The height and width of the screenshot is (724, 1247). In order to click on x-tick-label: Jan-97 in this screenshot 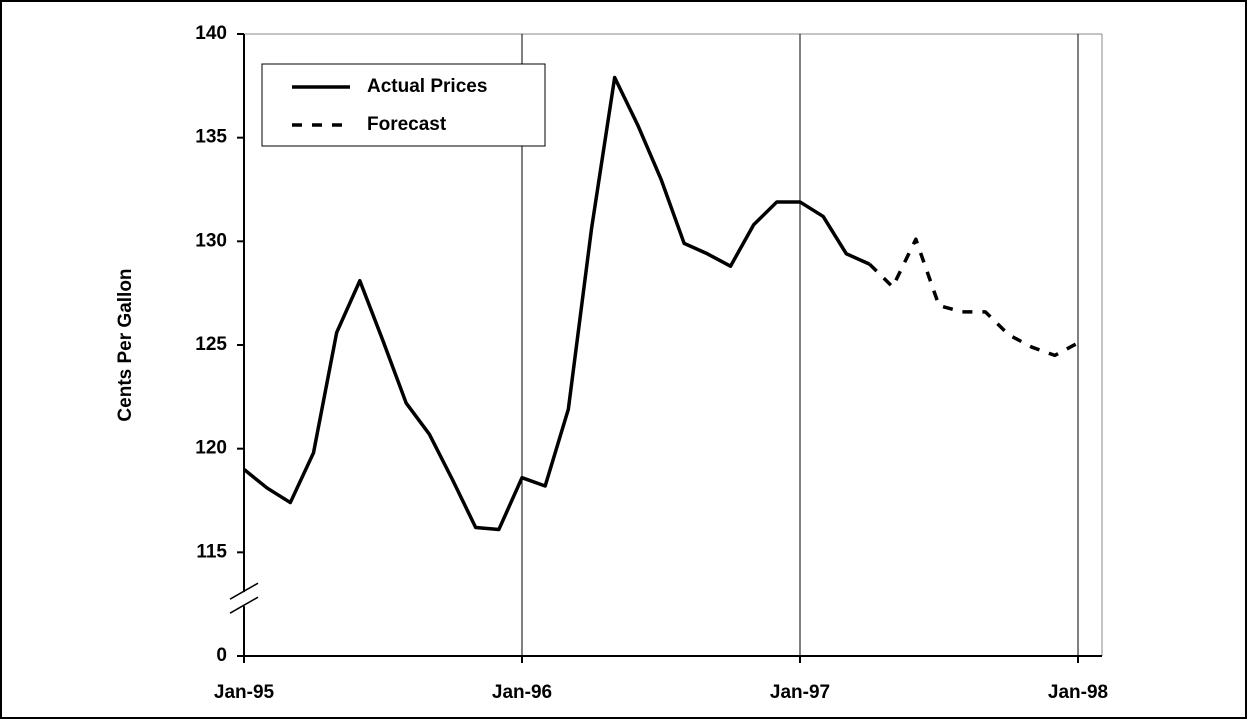, I will do `click(800, 692)`.